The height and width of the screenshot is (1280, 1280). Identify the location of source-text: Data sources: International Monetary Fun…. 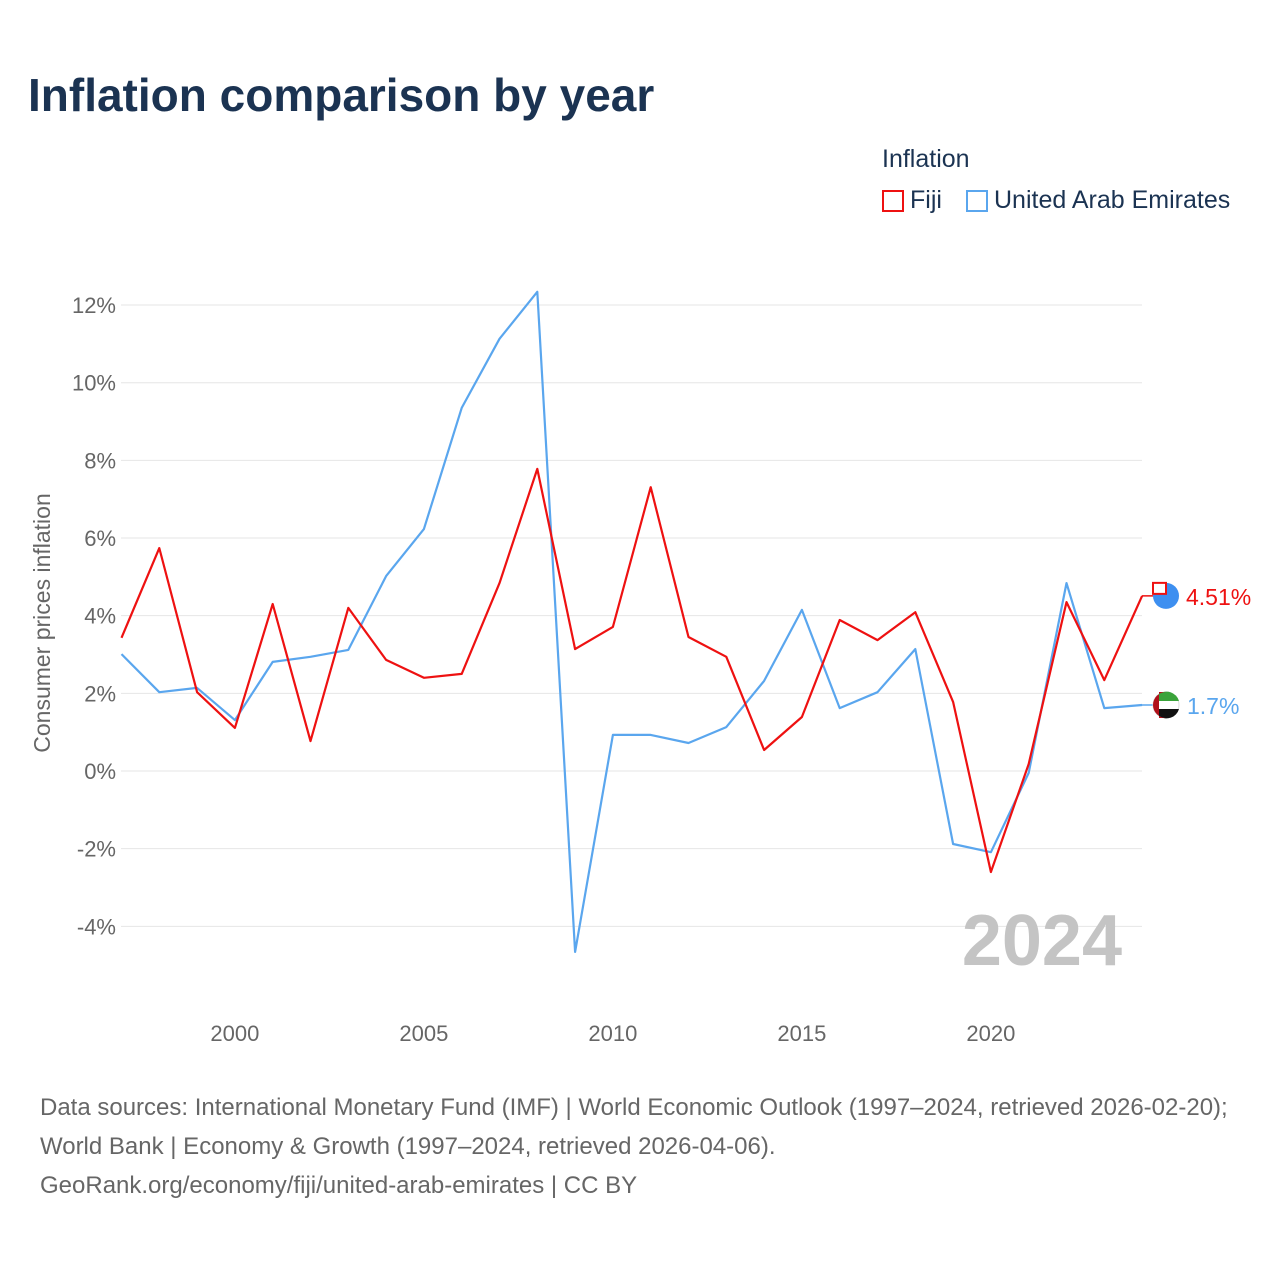
(634, 1127).